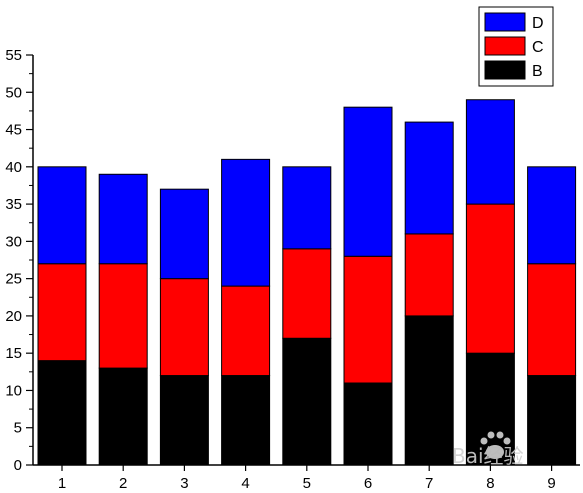  I want to click on legend: DCB, so click(516, 46).